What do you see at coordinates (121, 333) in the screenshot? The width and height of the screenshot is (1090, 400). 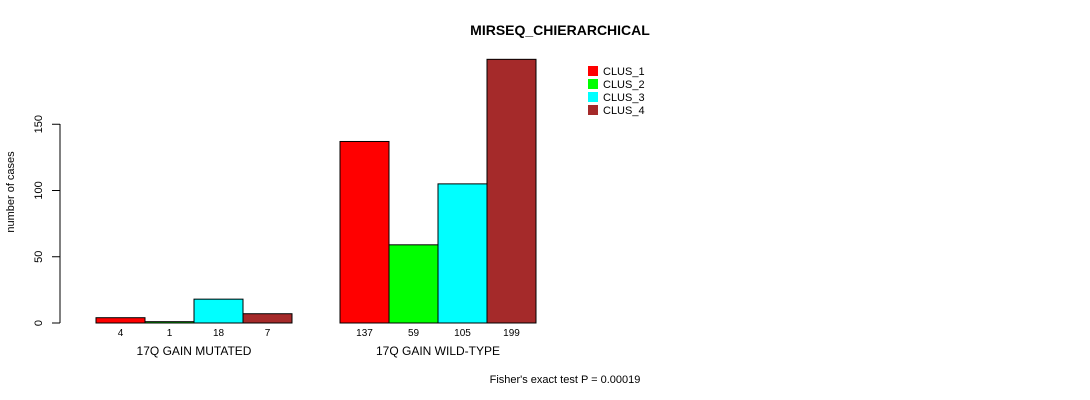 I see `bar-value-label: 4` at bounding box center [121, 333].